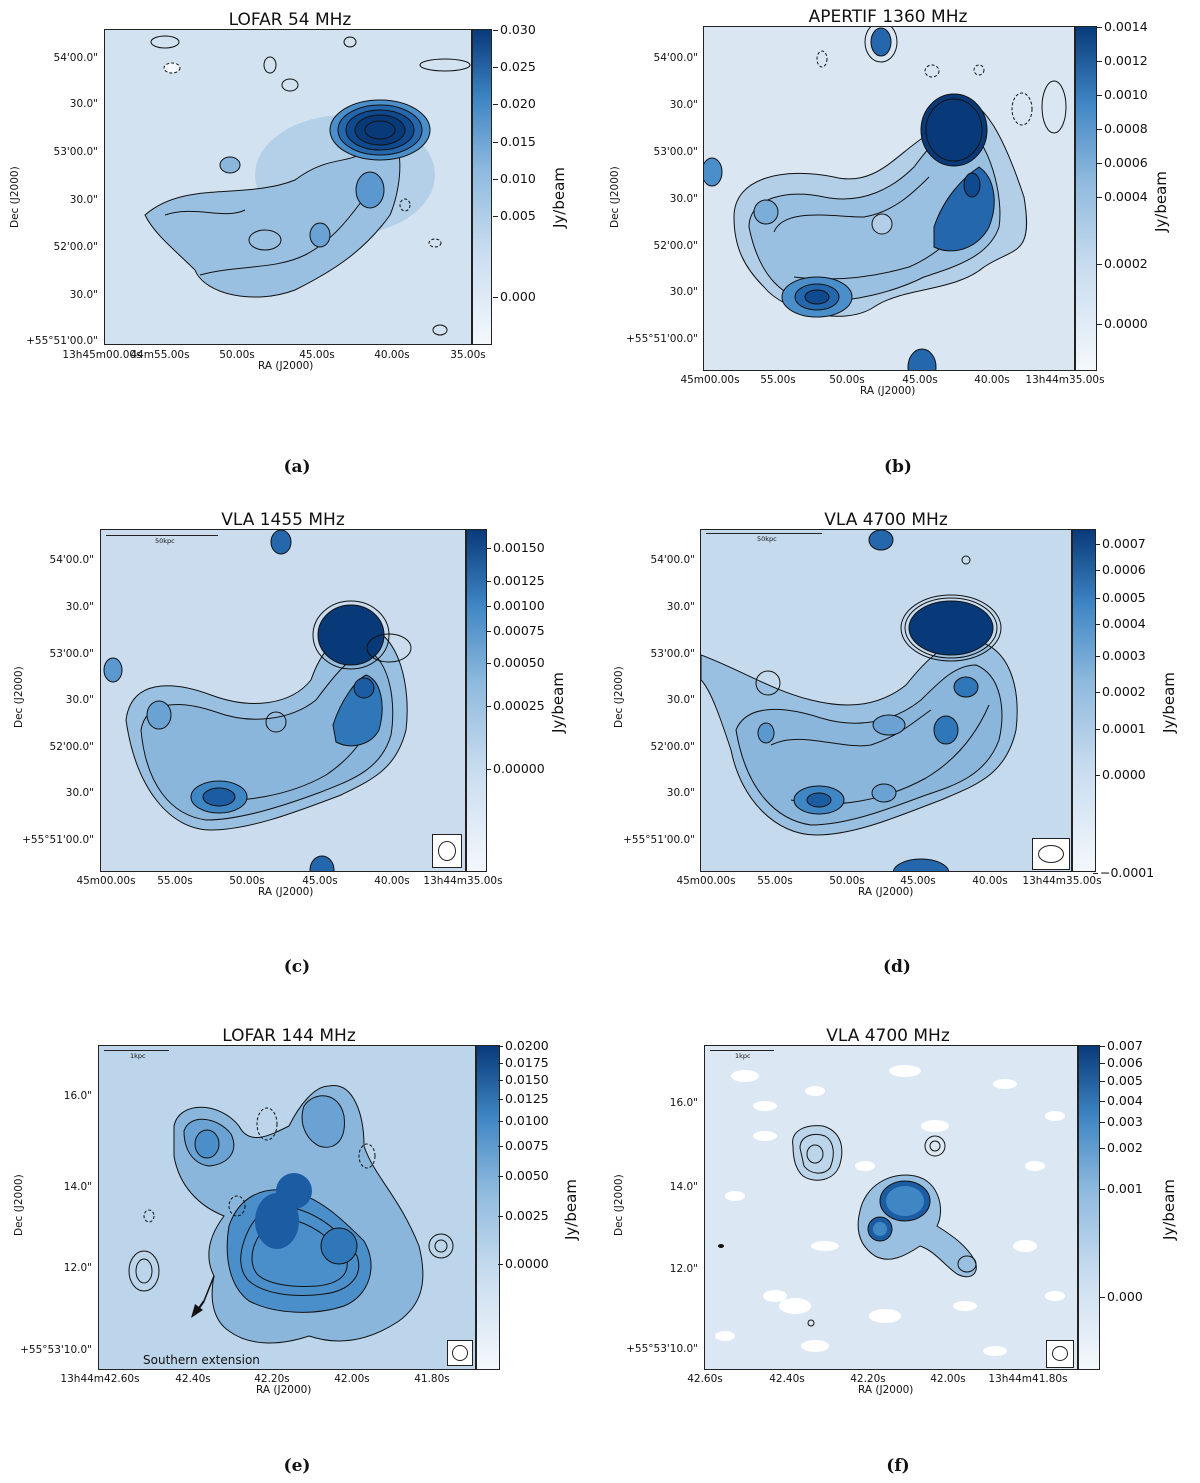  Describe the element at coordinates (515, 662) in the screenshot. I see `colorbar-tick: 0.00050` at that location.